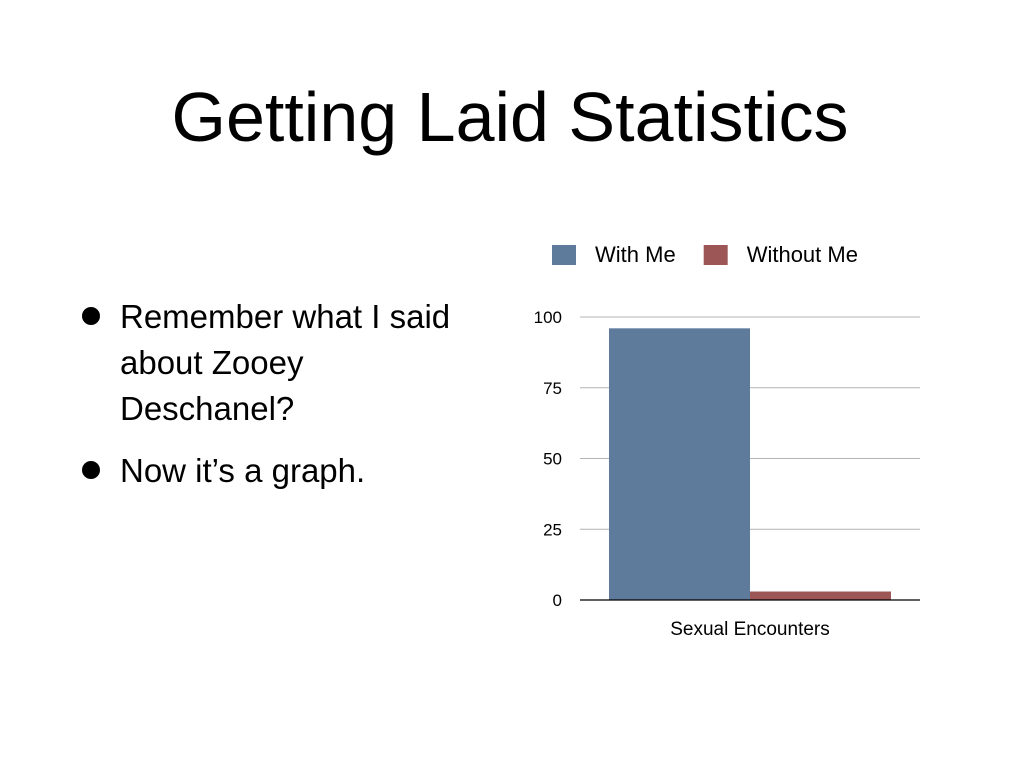 Image resolution: width=1020 pixels, height=765 pixels. Describe the element at coordinates (750, 629) in the screenshot. I see `x-tick-label: Sexual Encounters` at that location.